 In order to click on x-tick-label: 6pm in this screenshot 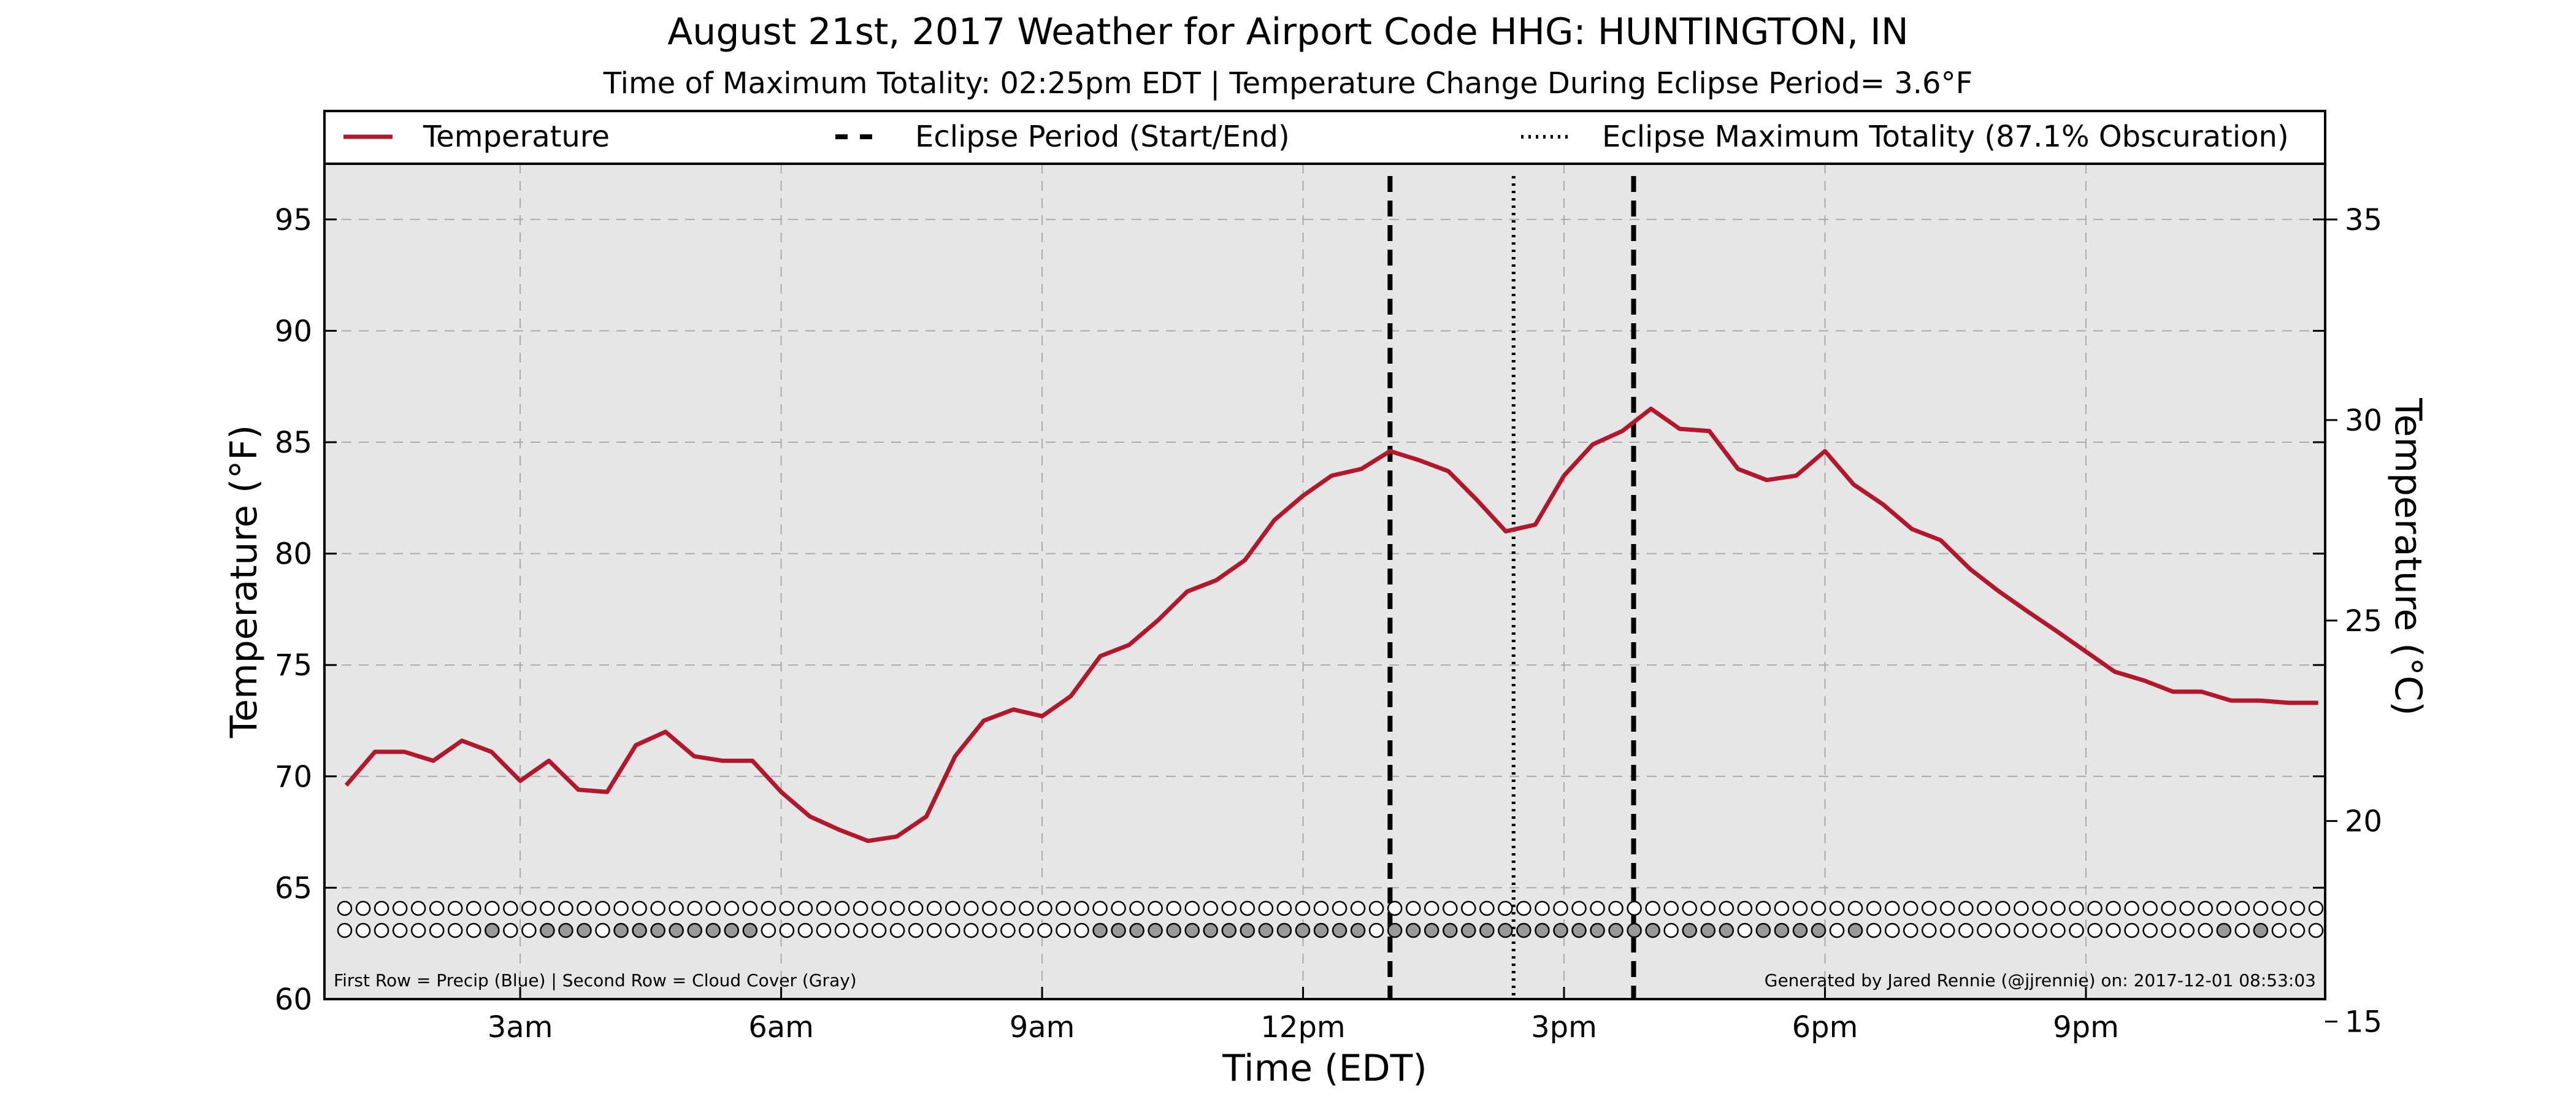, I will do `click(1825, 1027)`.